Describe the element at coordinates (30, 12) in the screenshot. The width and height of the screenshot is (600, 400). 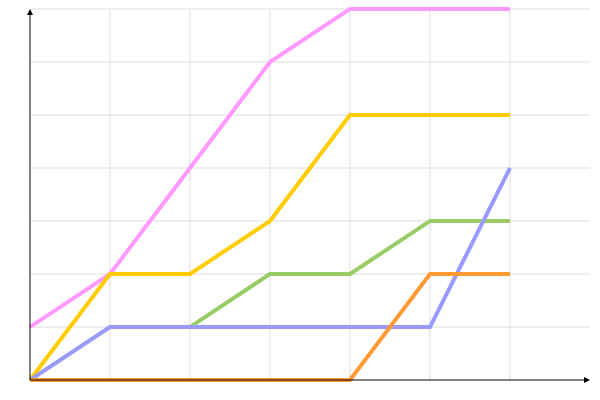
I see `y-axis-arrow-icon` at that location.